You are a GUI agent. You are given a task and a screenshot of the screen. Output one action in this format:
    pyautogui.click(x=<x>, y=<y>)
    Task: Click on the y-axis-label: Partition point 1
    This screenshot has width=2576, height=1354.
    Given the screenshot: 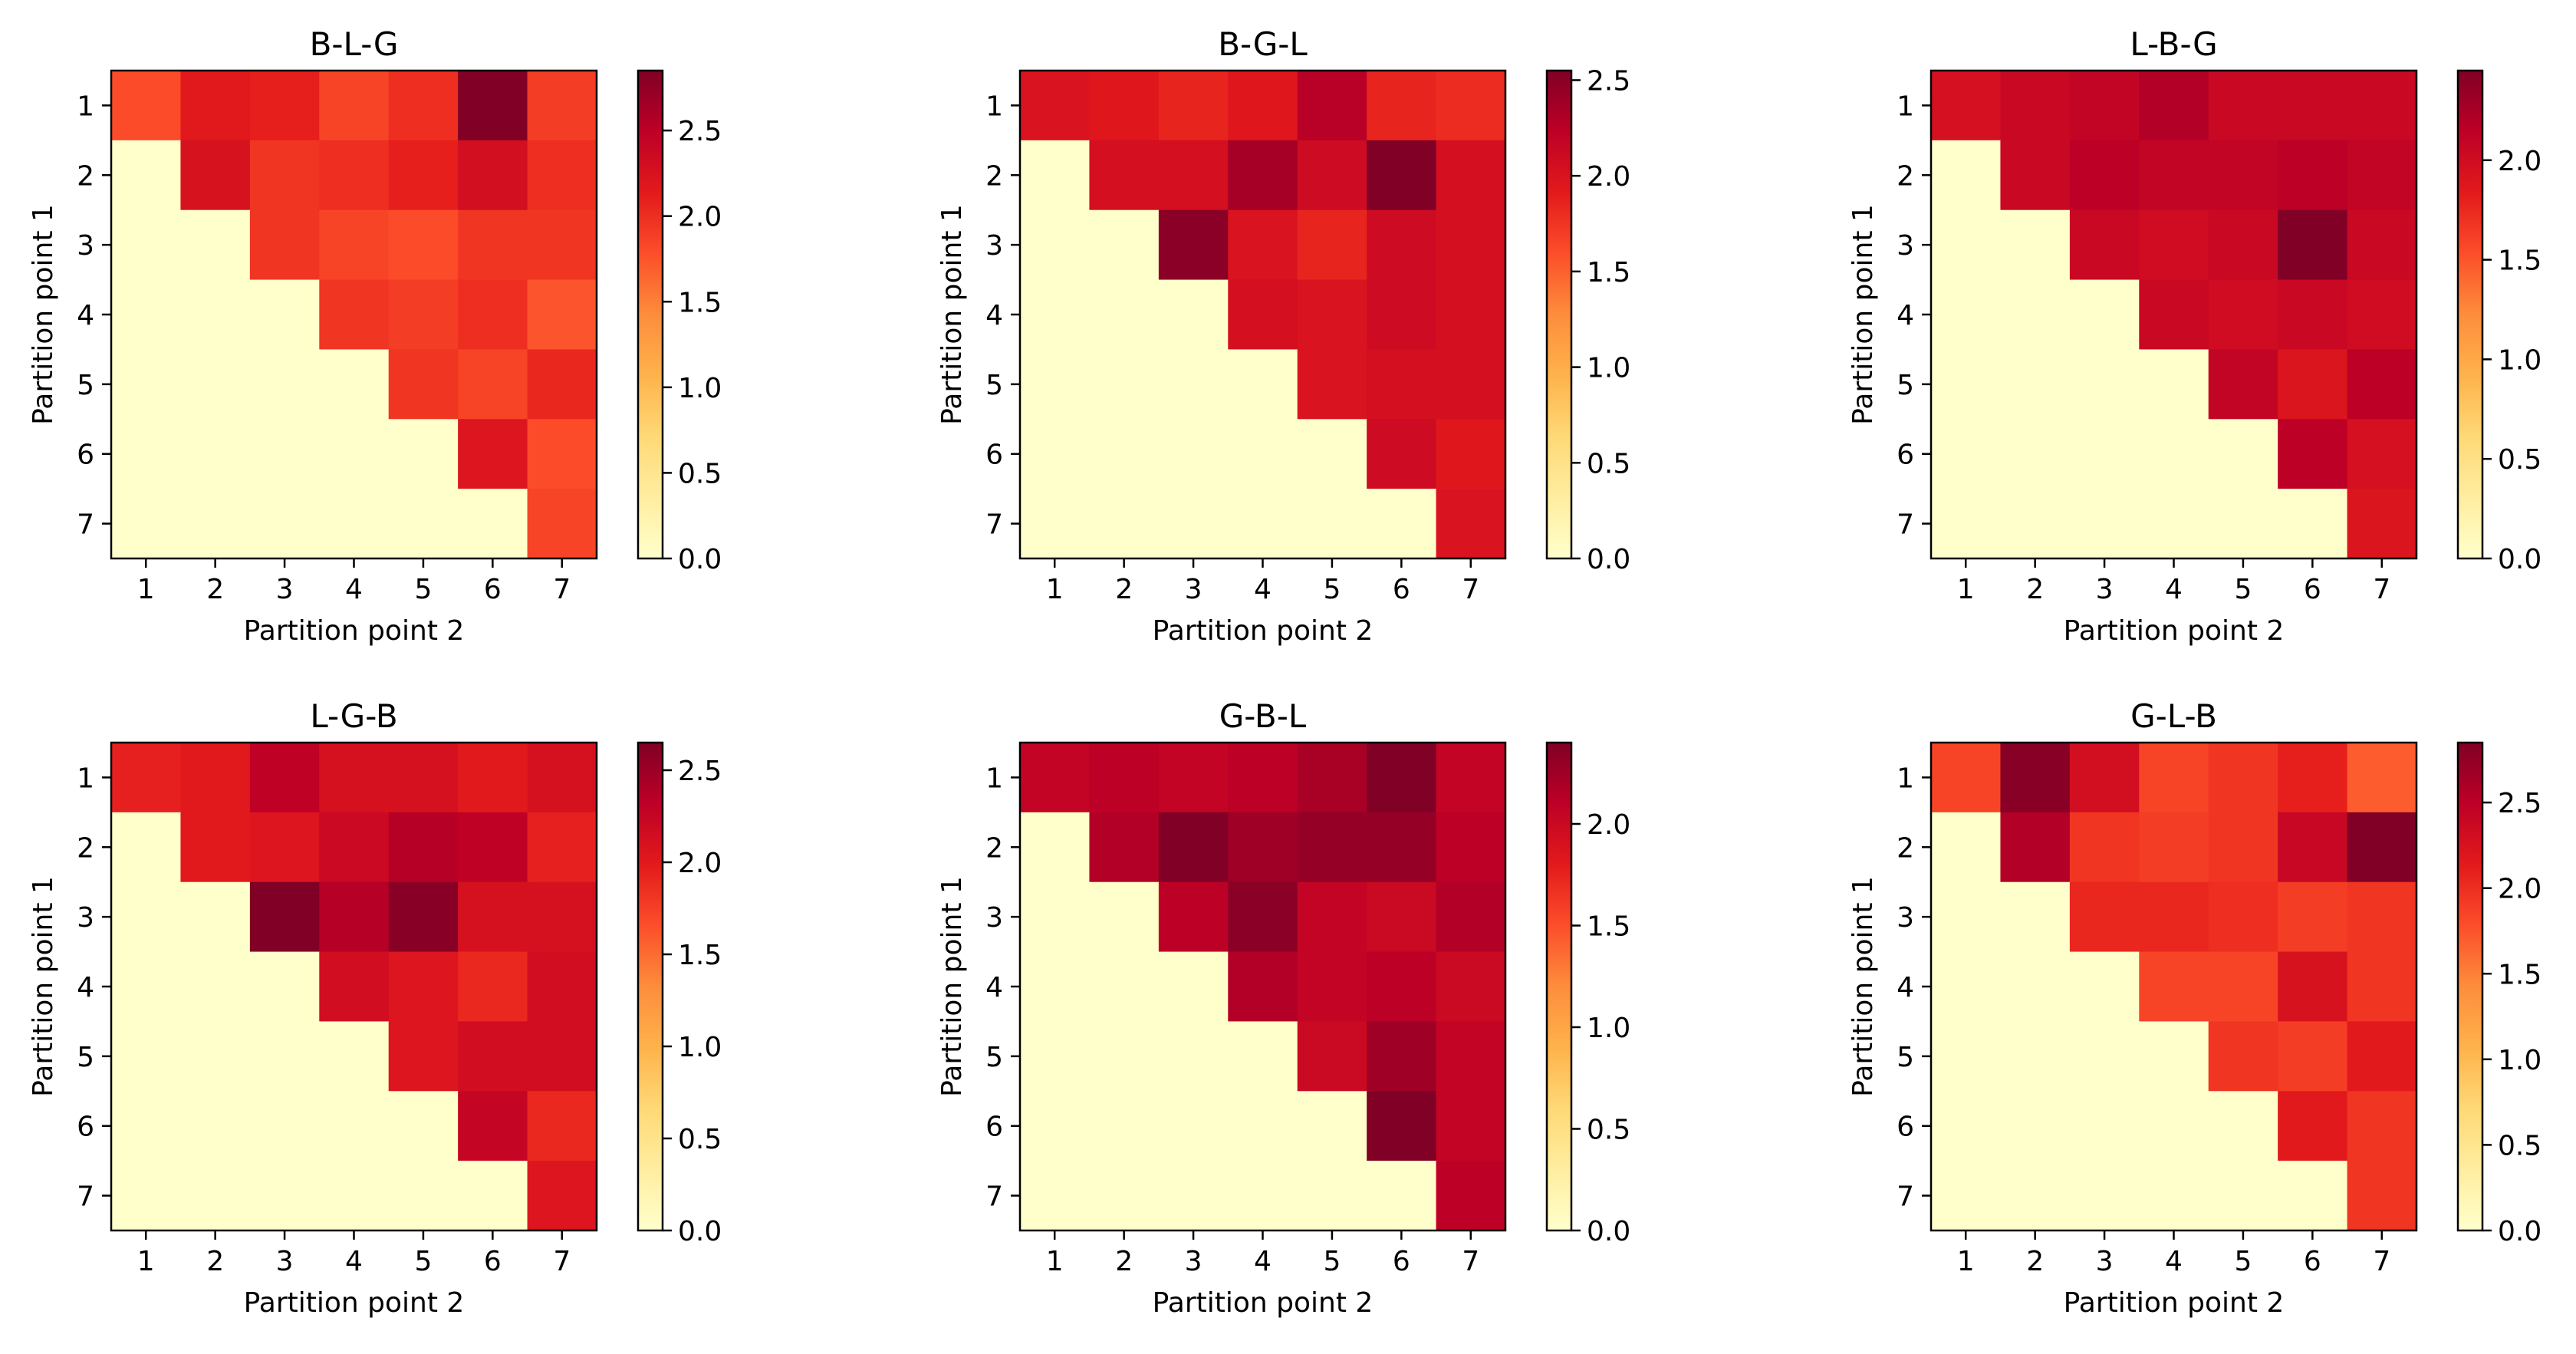 What is the action you would take?
    pyautogui.click(x=952, y=987)
    